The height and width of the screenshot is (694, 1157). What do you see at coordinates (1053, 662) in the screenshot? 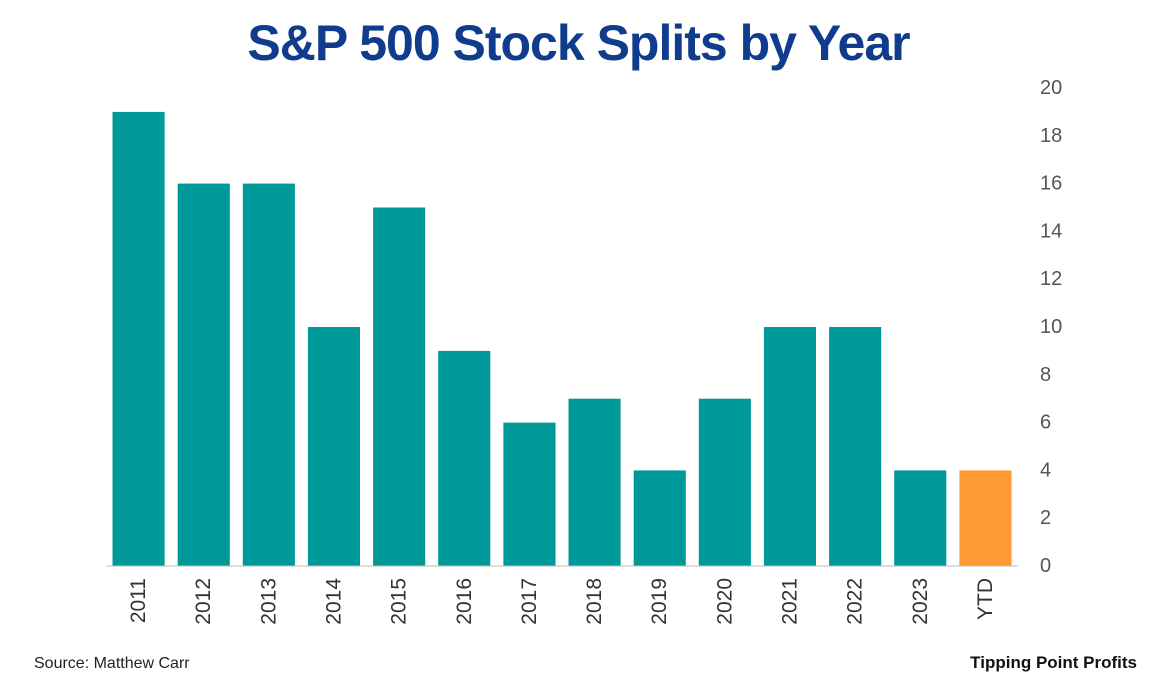
I see `brand-logo-text: Tipping Point Profits` at bounding box center [1053, 662].